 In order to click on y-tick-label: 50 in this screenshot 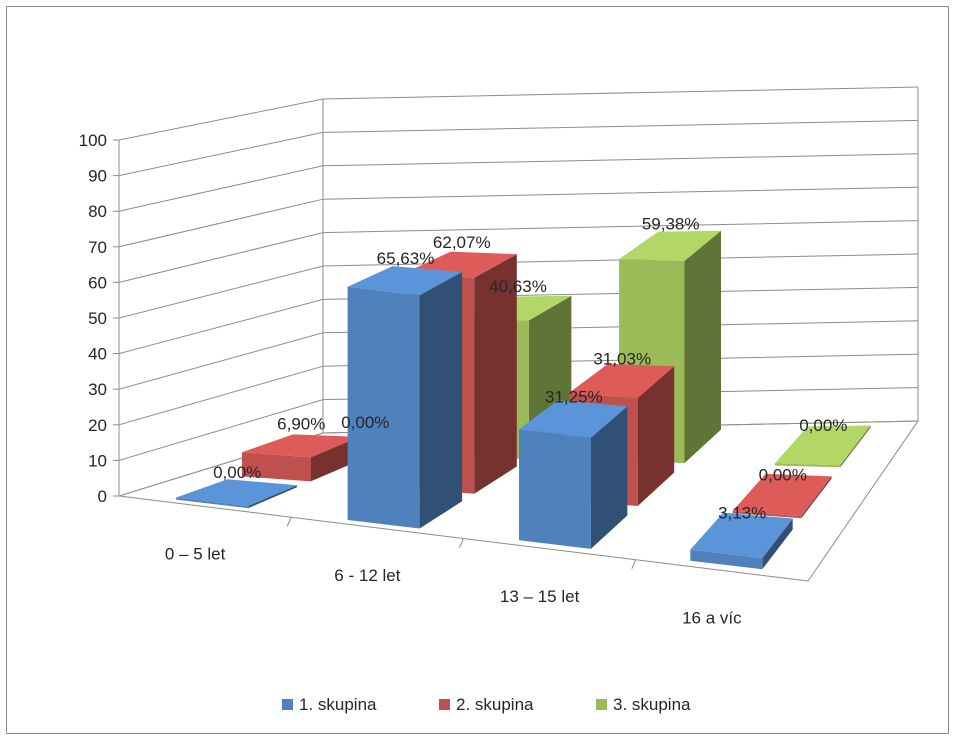, I will do `click(97, 318)`.